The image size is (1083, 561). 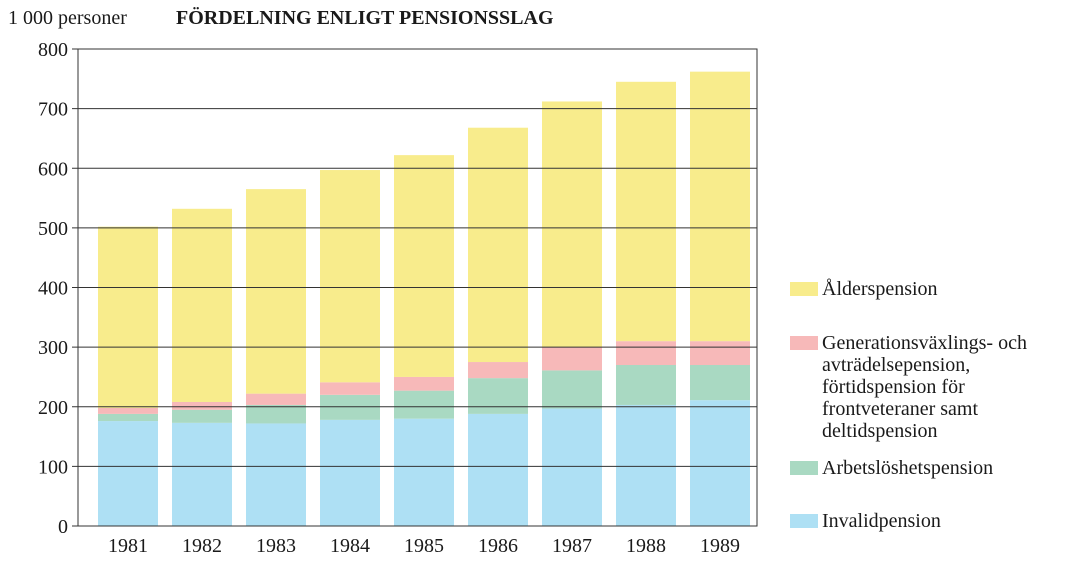 What do you see at coordinates (572, 546) in the screenshot?
I see `x-tick-label: 1987` at bounding box center [572, 546].